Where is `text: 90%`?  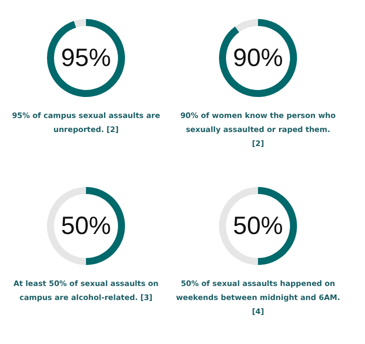 text: 90% is located at coordinates (258, 58).